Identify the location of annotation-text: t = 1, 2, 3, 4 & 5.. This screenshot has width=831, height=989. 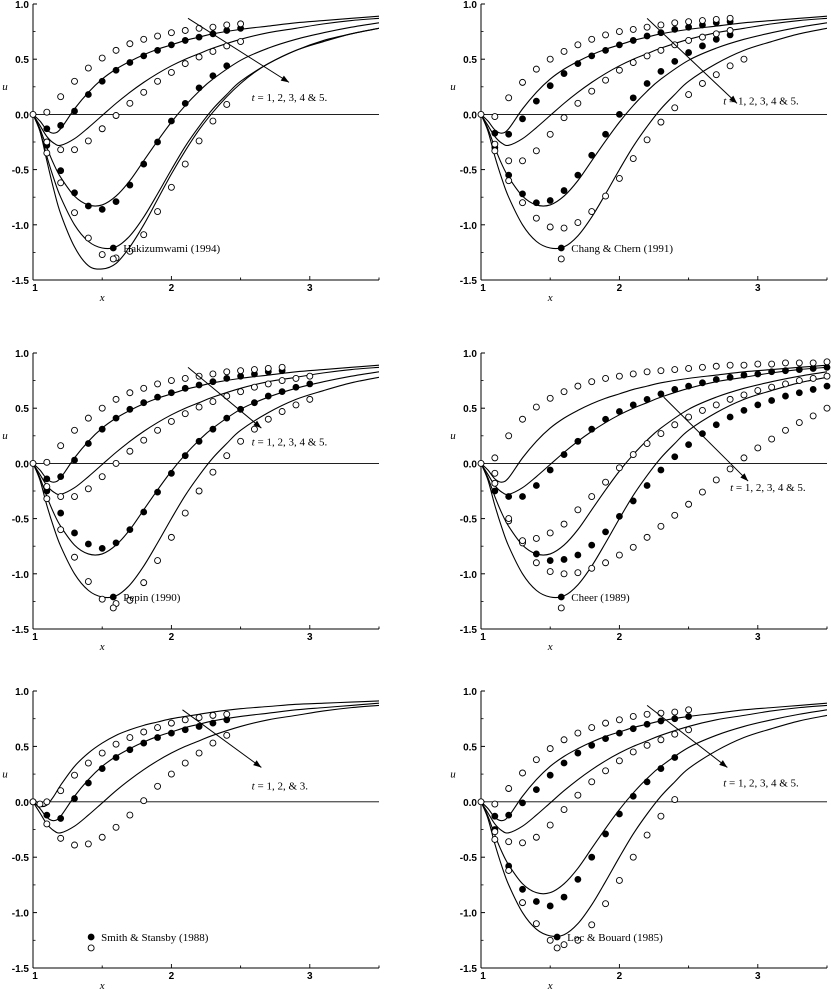
(768, 488).